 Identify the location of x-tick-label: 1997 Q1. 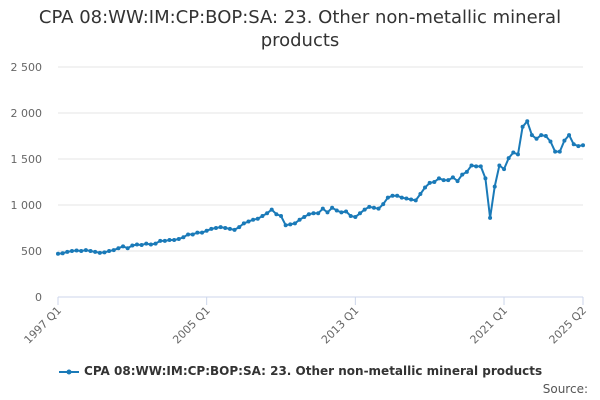
(43, 325).